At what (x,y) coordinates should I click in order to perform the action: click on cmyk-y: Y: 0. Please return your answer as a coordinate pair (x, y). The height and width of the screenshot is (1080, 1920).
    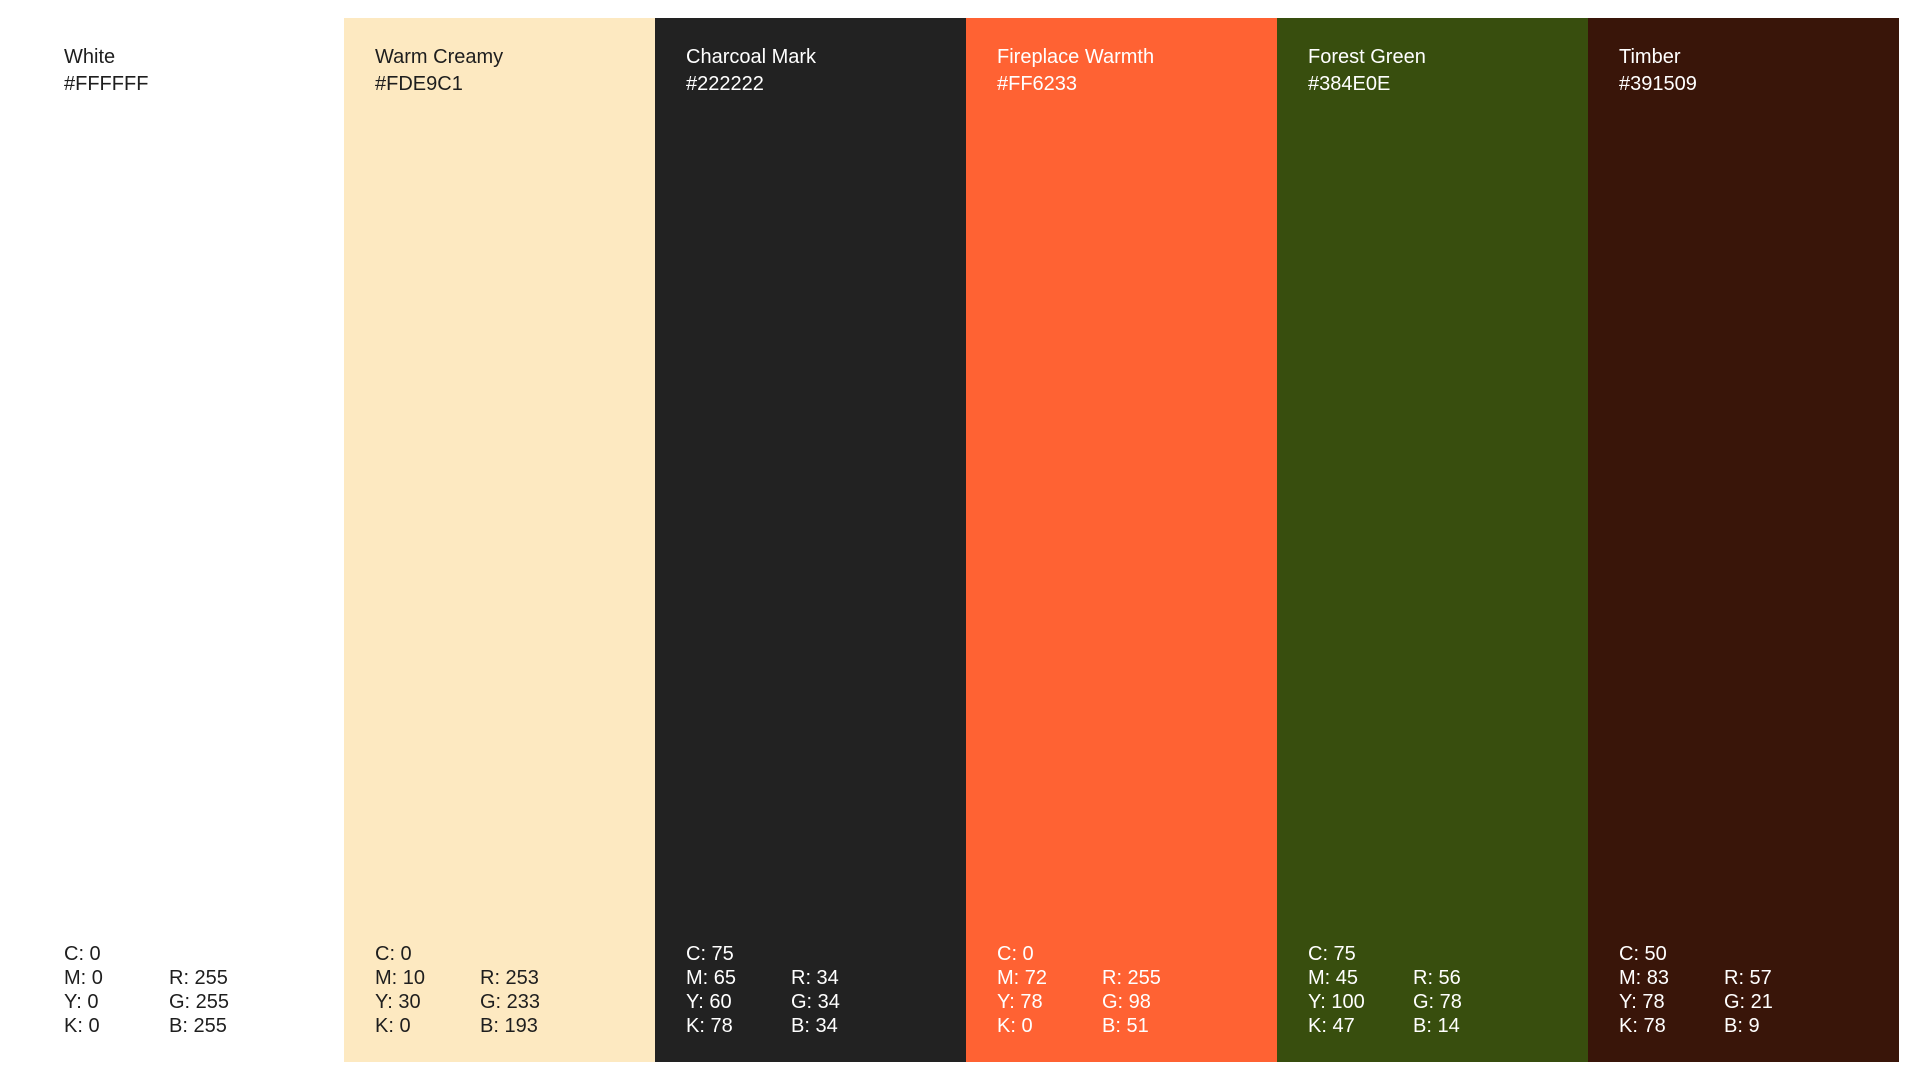
    Looking at the image, I should click on (81, 1002).